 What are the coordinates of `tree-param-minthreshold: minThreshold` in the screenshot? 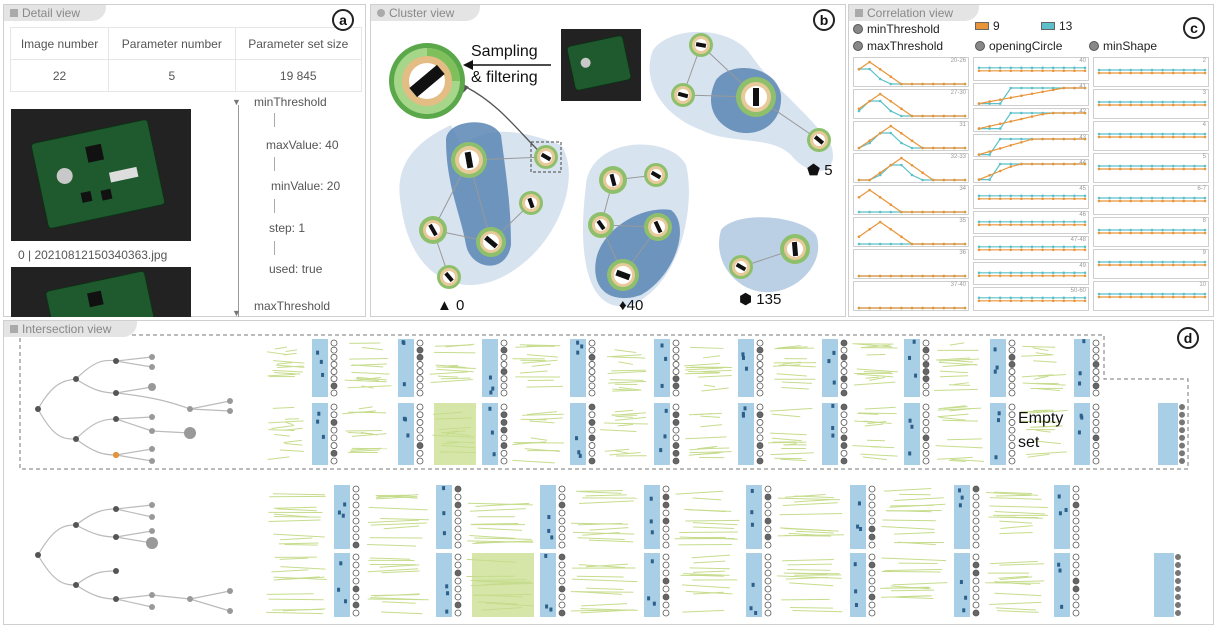 It's located at (290, 102).